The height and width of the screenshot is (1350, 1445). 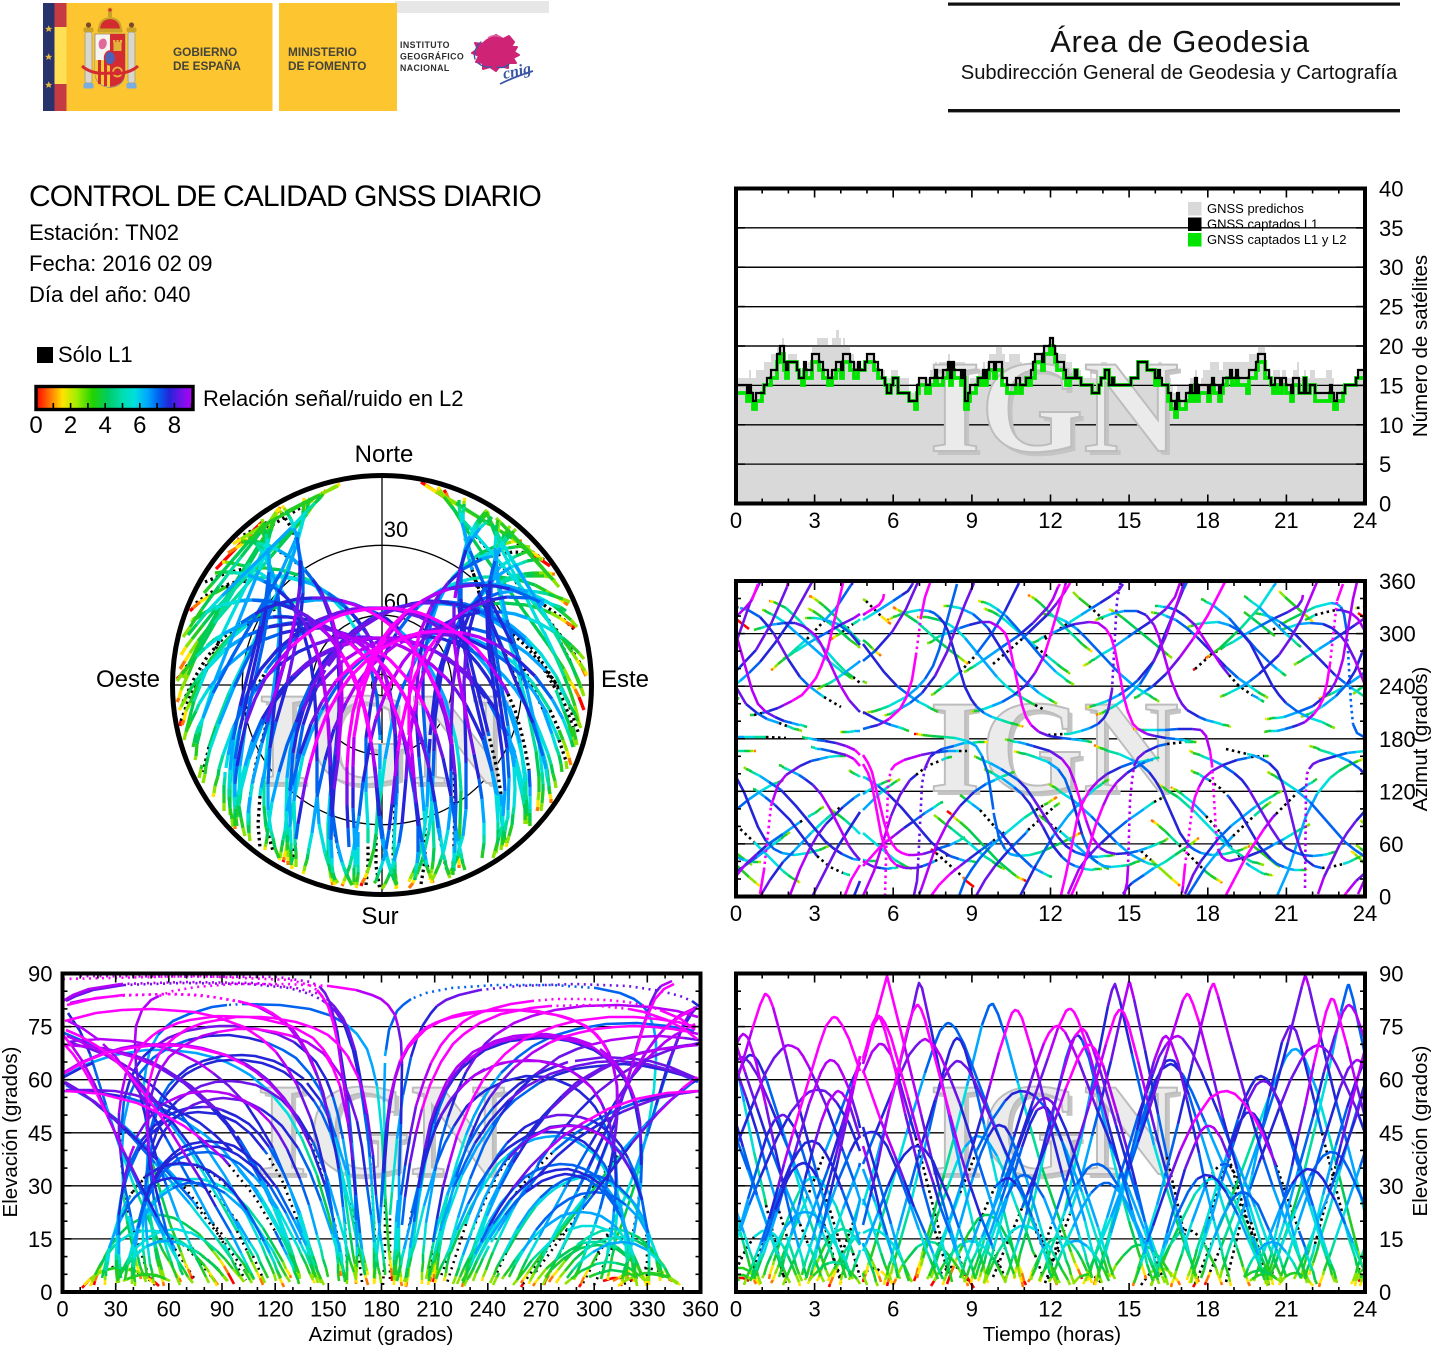 I want to click on svg-text: GOBIERNO, so click(x=205, y=52).